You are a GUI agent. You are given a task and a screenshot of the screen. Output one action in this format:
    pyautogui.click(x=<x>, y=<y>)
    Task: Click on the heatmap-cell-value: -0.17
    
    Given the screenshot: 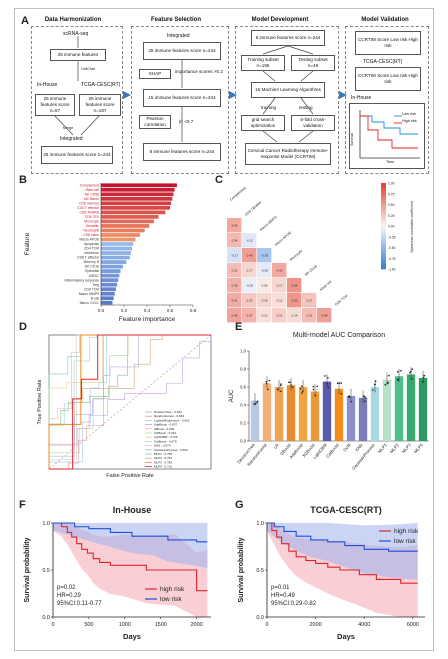 What is the action you would take?
    pyautogui.click(x=234, y=256)
    